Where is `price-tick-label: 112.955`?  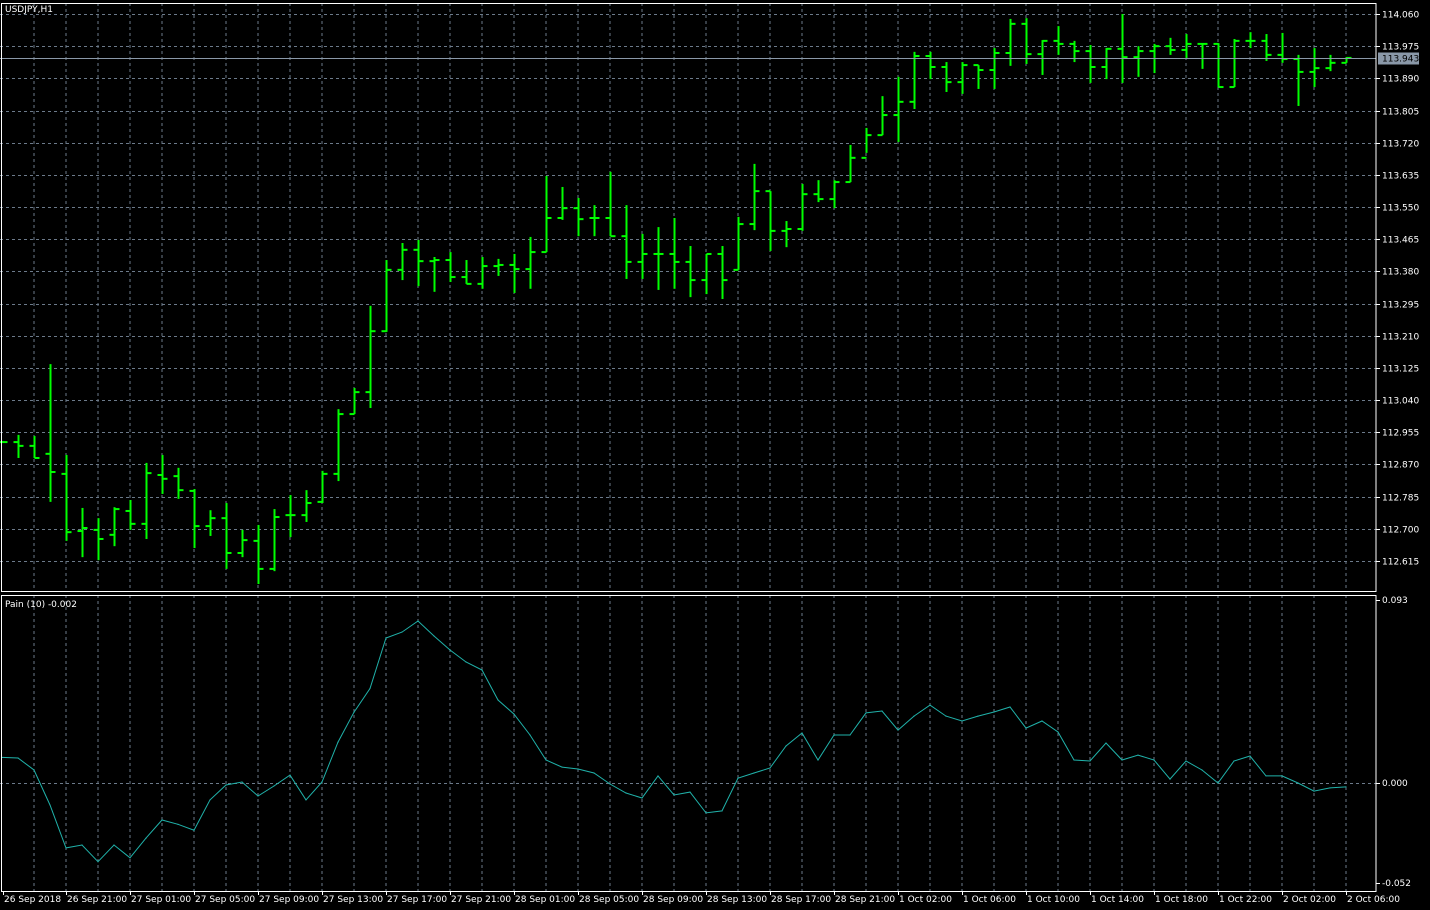
price-tick-label: 112.955 is located at coordinates (1400, 434).